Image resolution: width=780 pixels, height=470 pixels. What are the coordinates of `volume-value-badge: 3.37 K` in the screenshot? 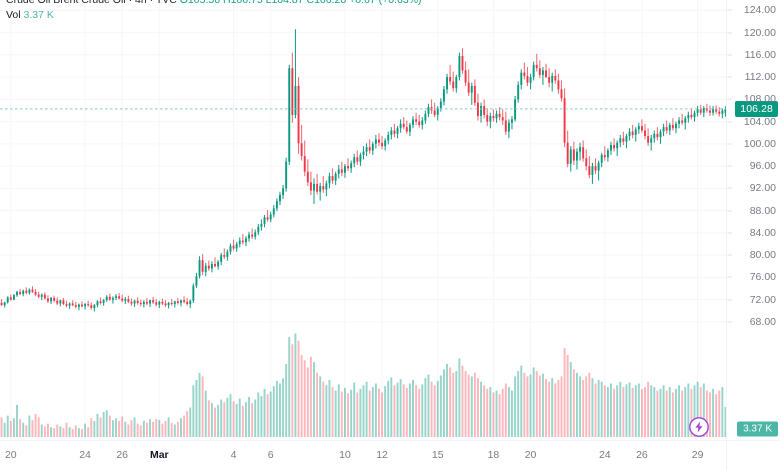 It's located at (757, 429).